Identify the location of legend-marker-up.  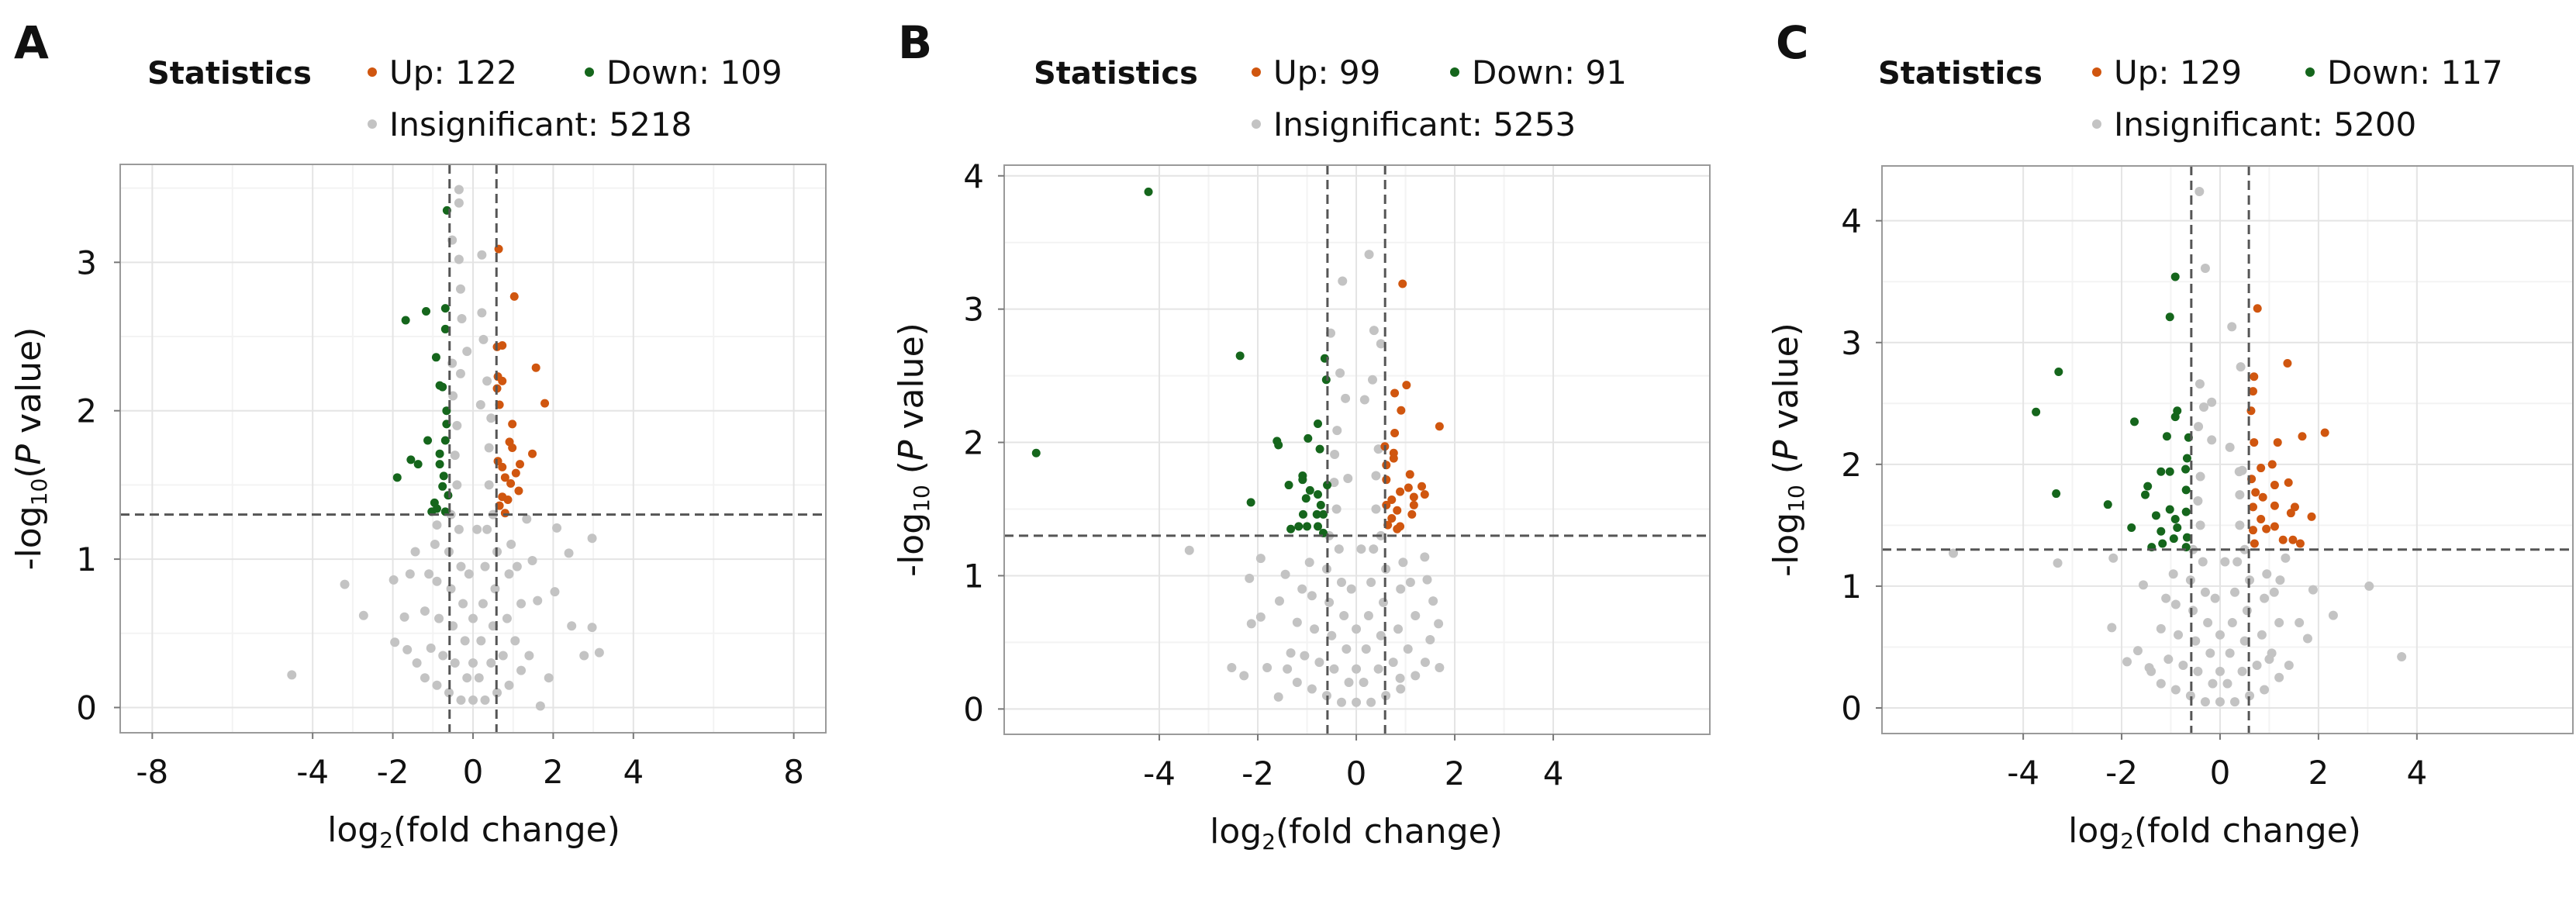
(2097, 72).